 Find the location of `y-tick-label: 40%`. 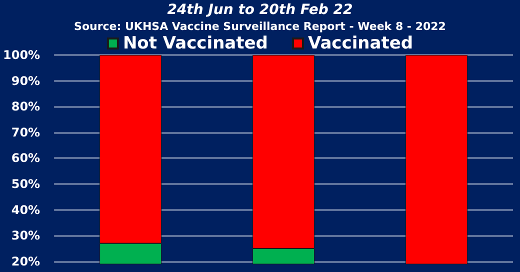

y-tick-label: 40% is located at coordinates (25, 209).